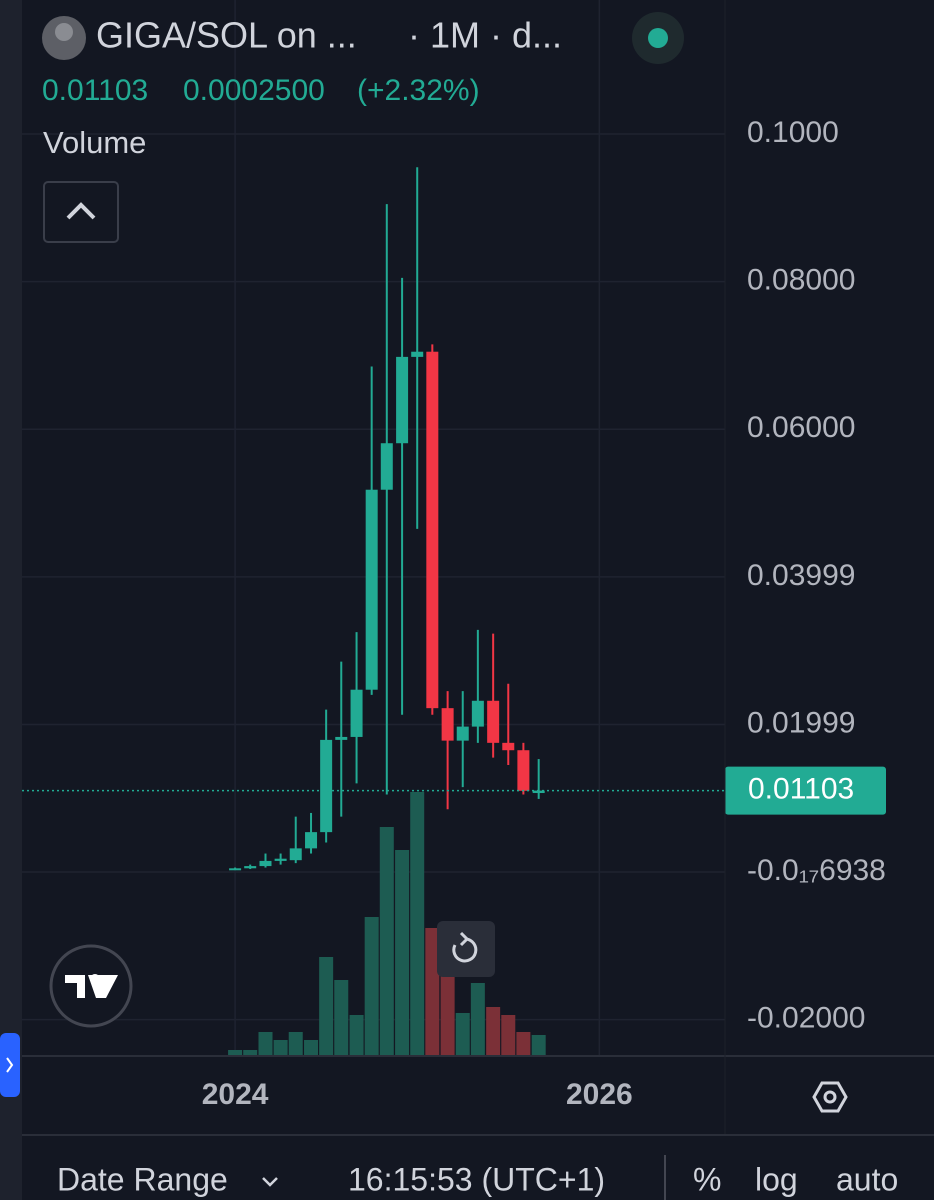  I want to click on status-dot, so click(658, 38).